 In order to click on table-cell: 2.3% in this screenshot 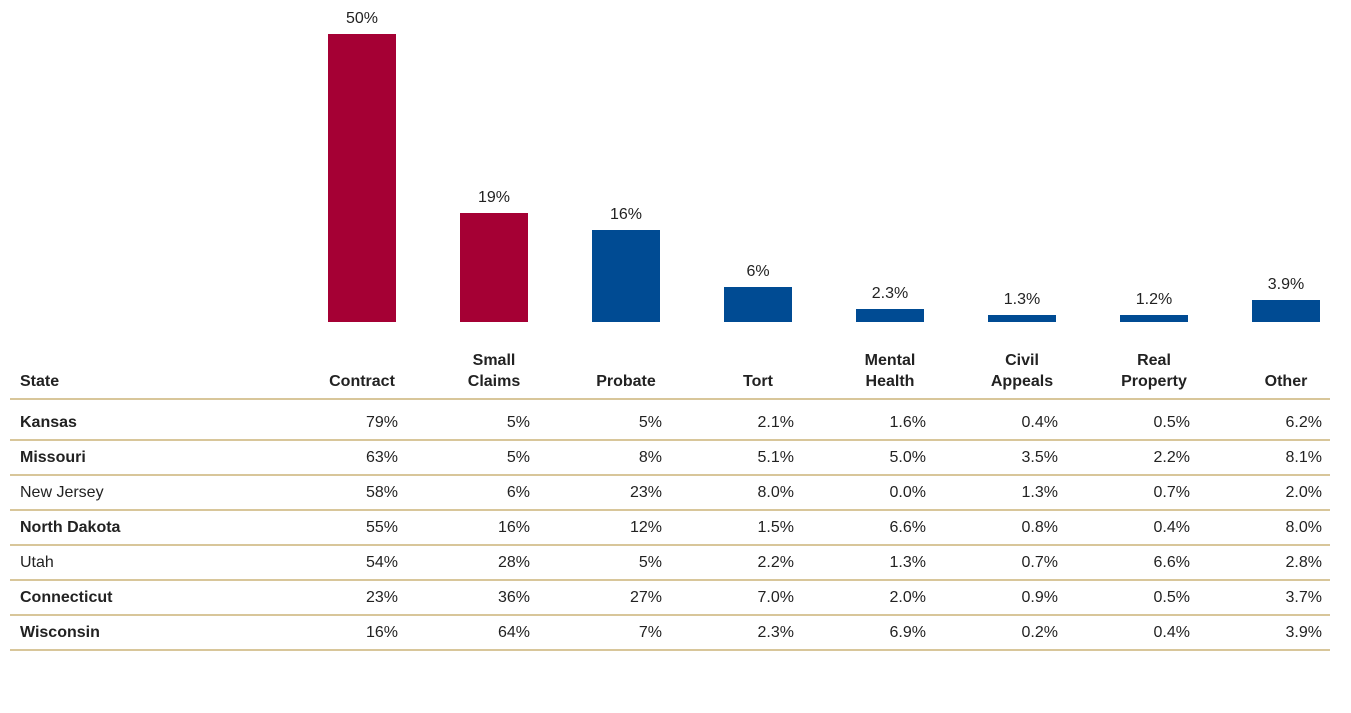, I will do `click(775, 632)`.